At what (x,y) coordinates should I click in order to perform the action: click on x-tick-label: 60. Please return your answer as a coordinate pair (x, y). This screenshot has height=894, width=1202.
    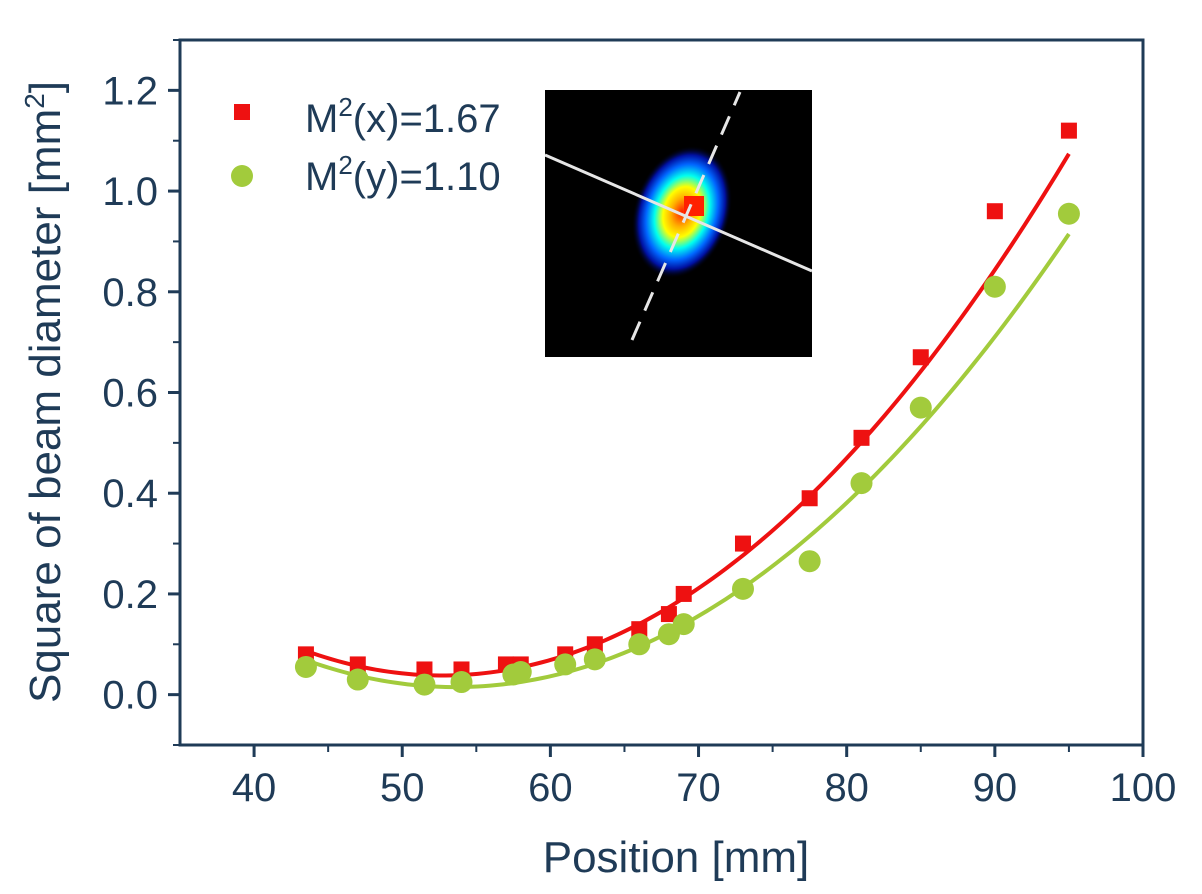
    Looking at the image, I should click on (550, 788).